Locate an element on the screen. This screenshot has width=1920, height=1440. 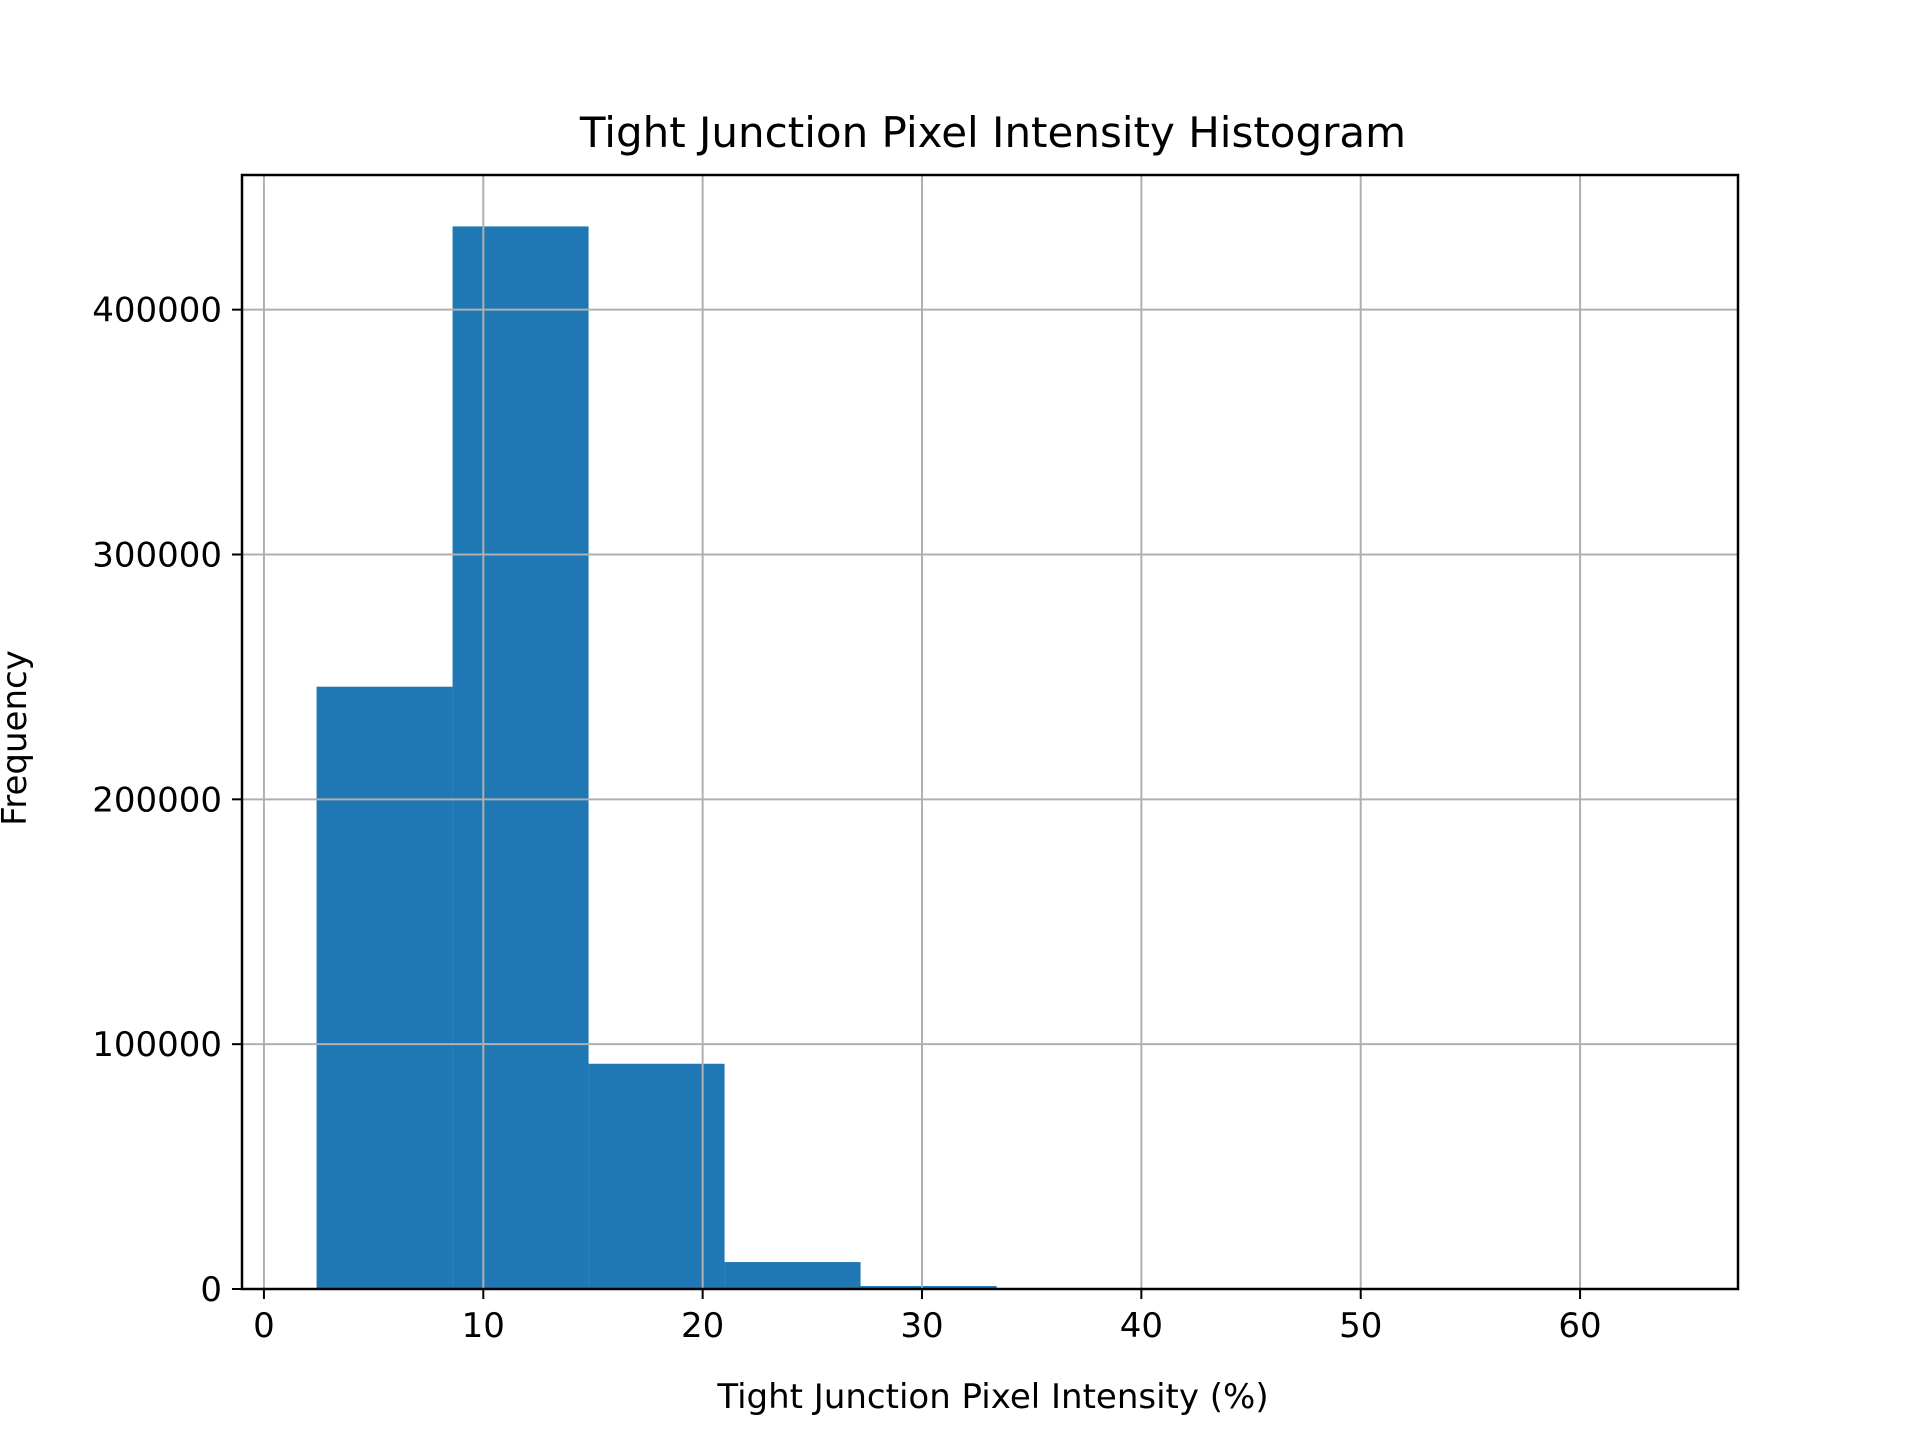
y-tick-label-3: 300000 is located at coordinates (157, 555).